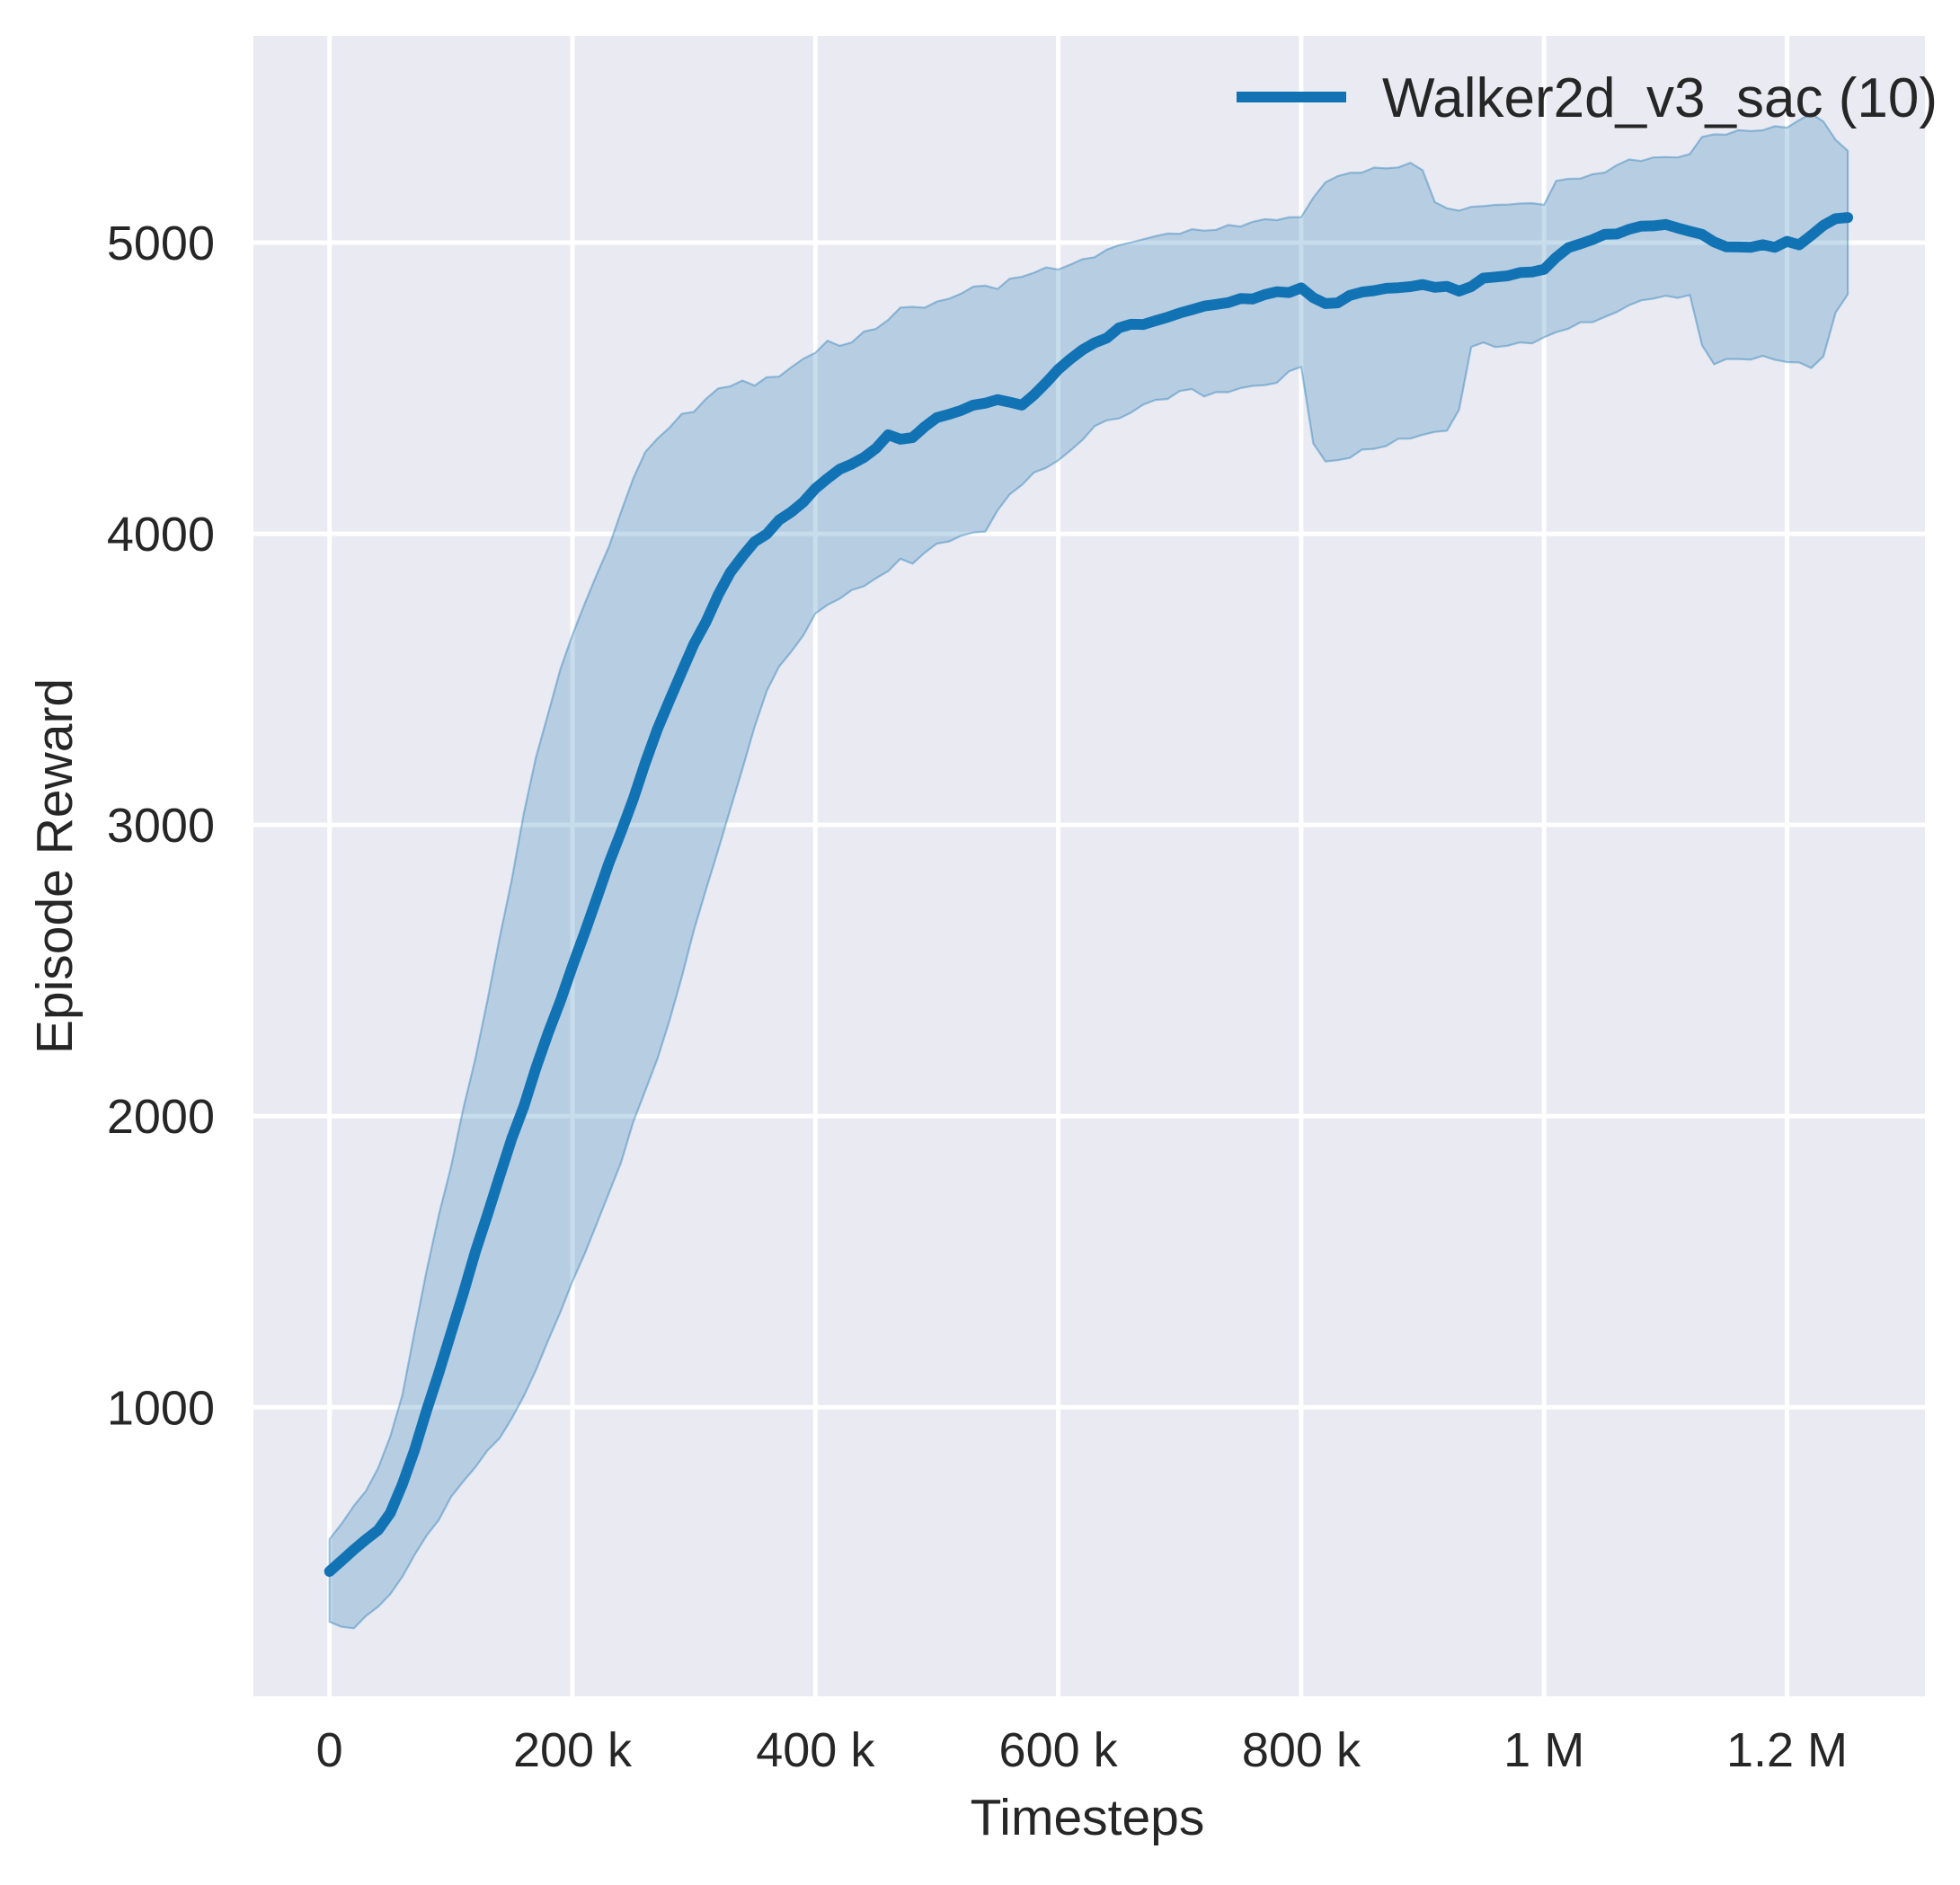 This screenshot has width=1960, height=1885. Describe the element at coordinates (55, 866) in the screenshot. I see `svg-text: Episode Reward` at that location.